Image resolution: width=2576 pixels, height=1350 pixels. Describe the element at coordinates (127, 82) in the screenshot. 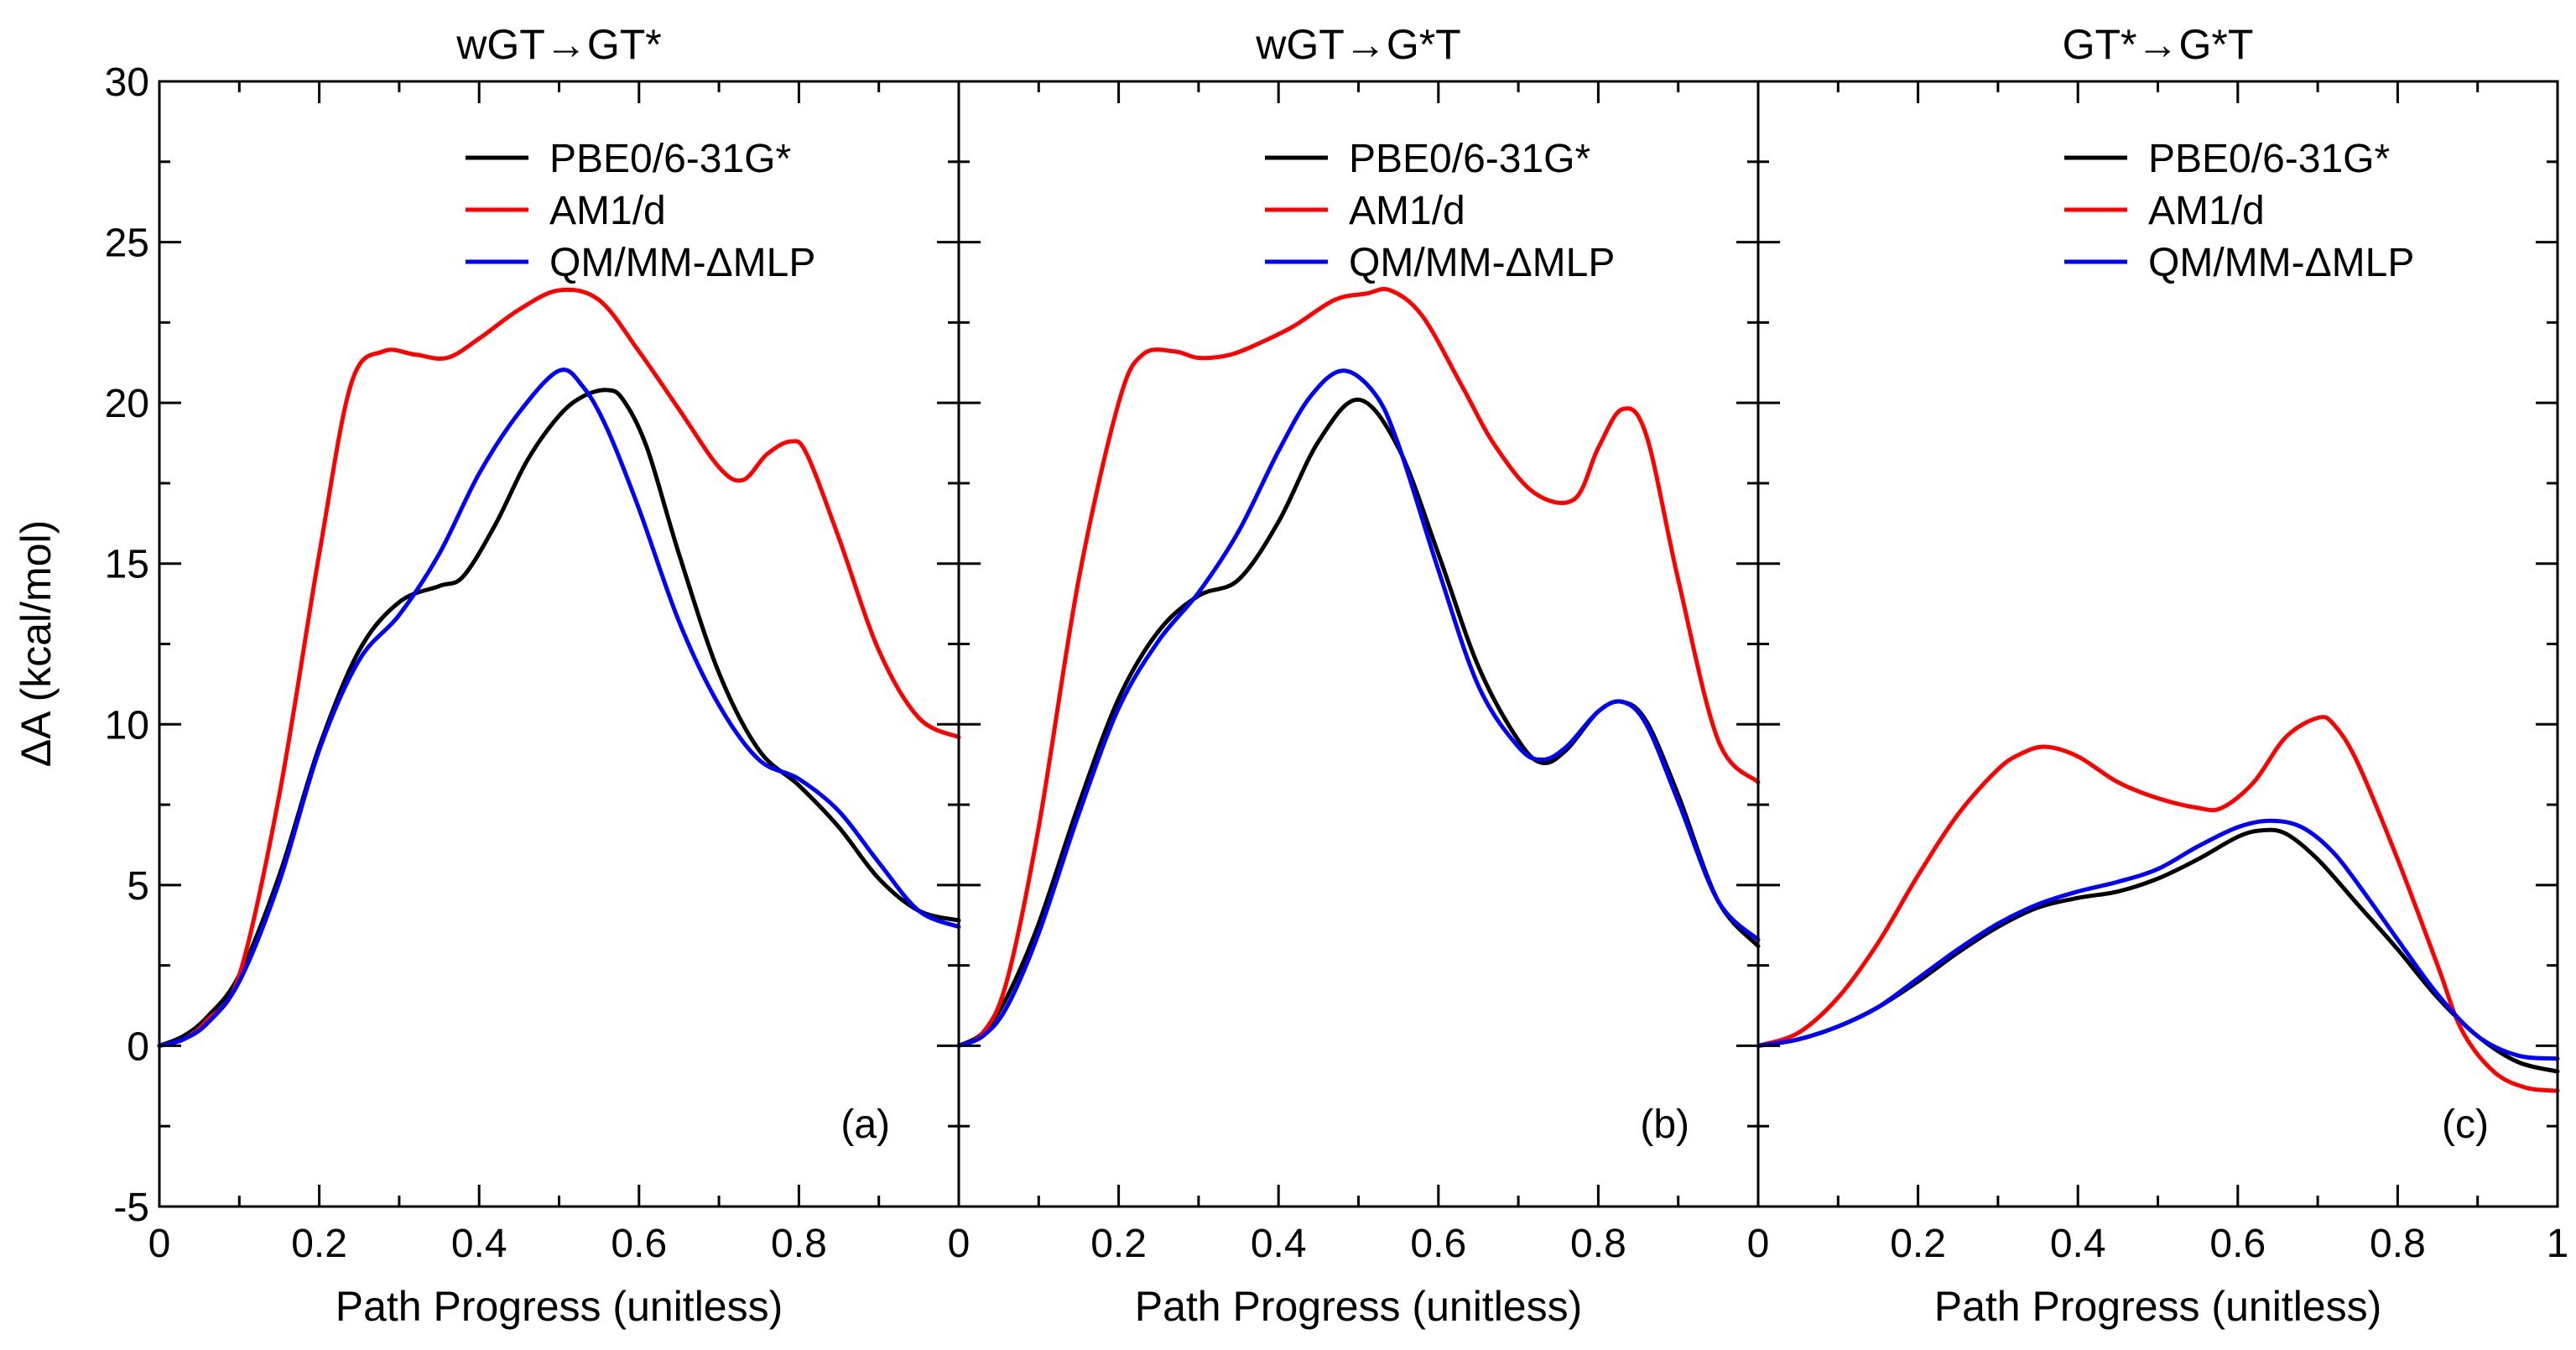

I see `y-tick-label: 30` at that location.